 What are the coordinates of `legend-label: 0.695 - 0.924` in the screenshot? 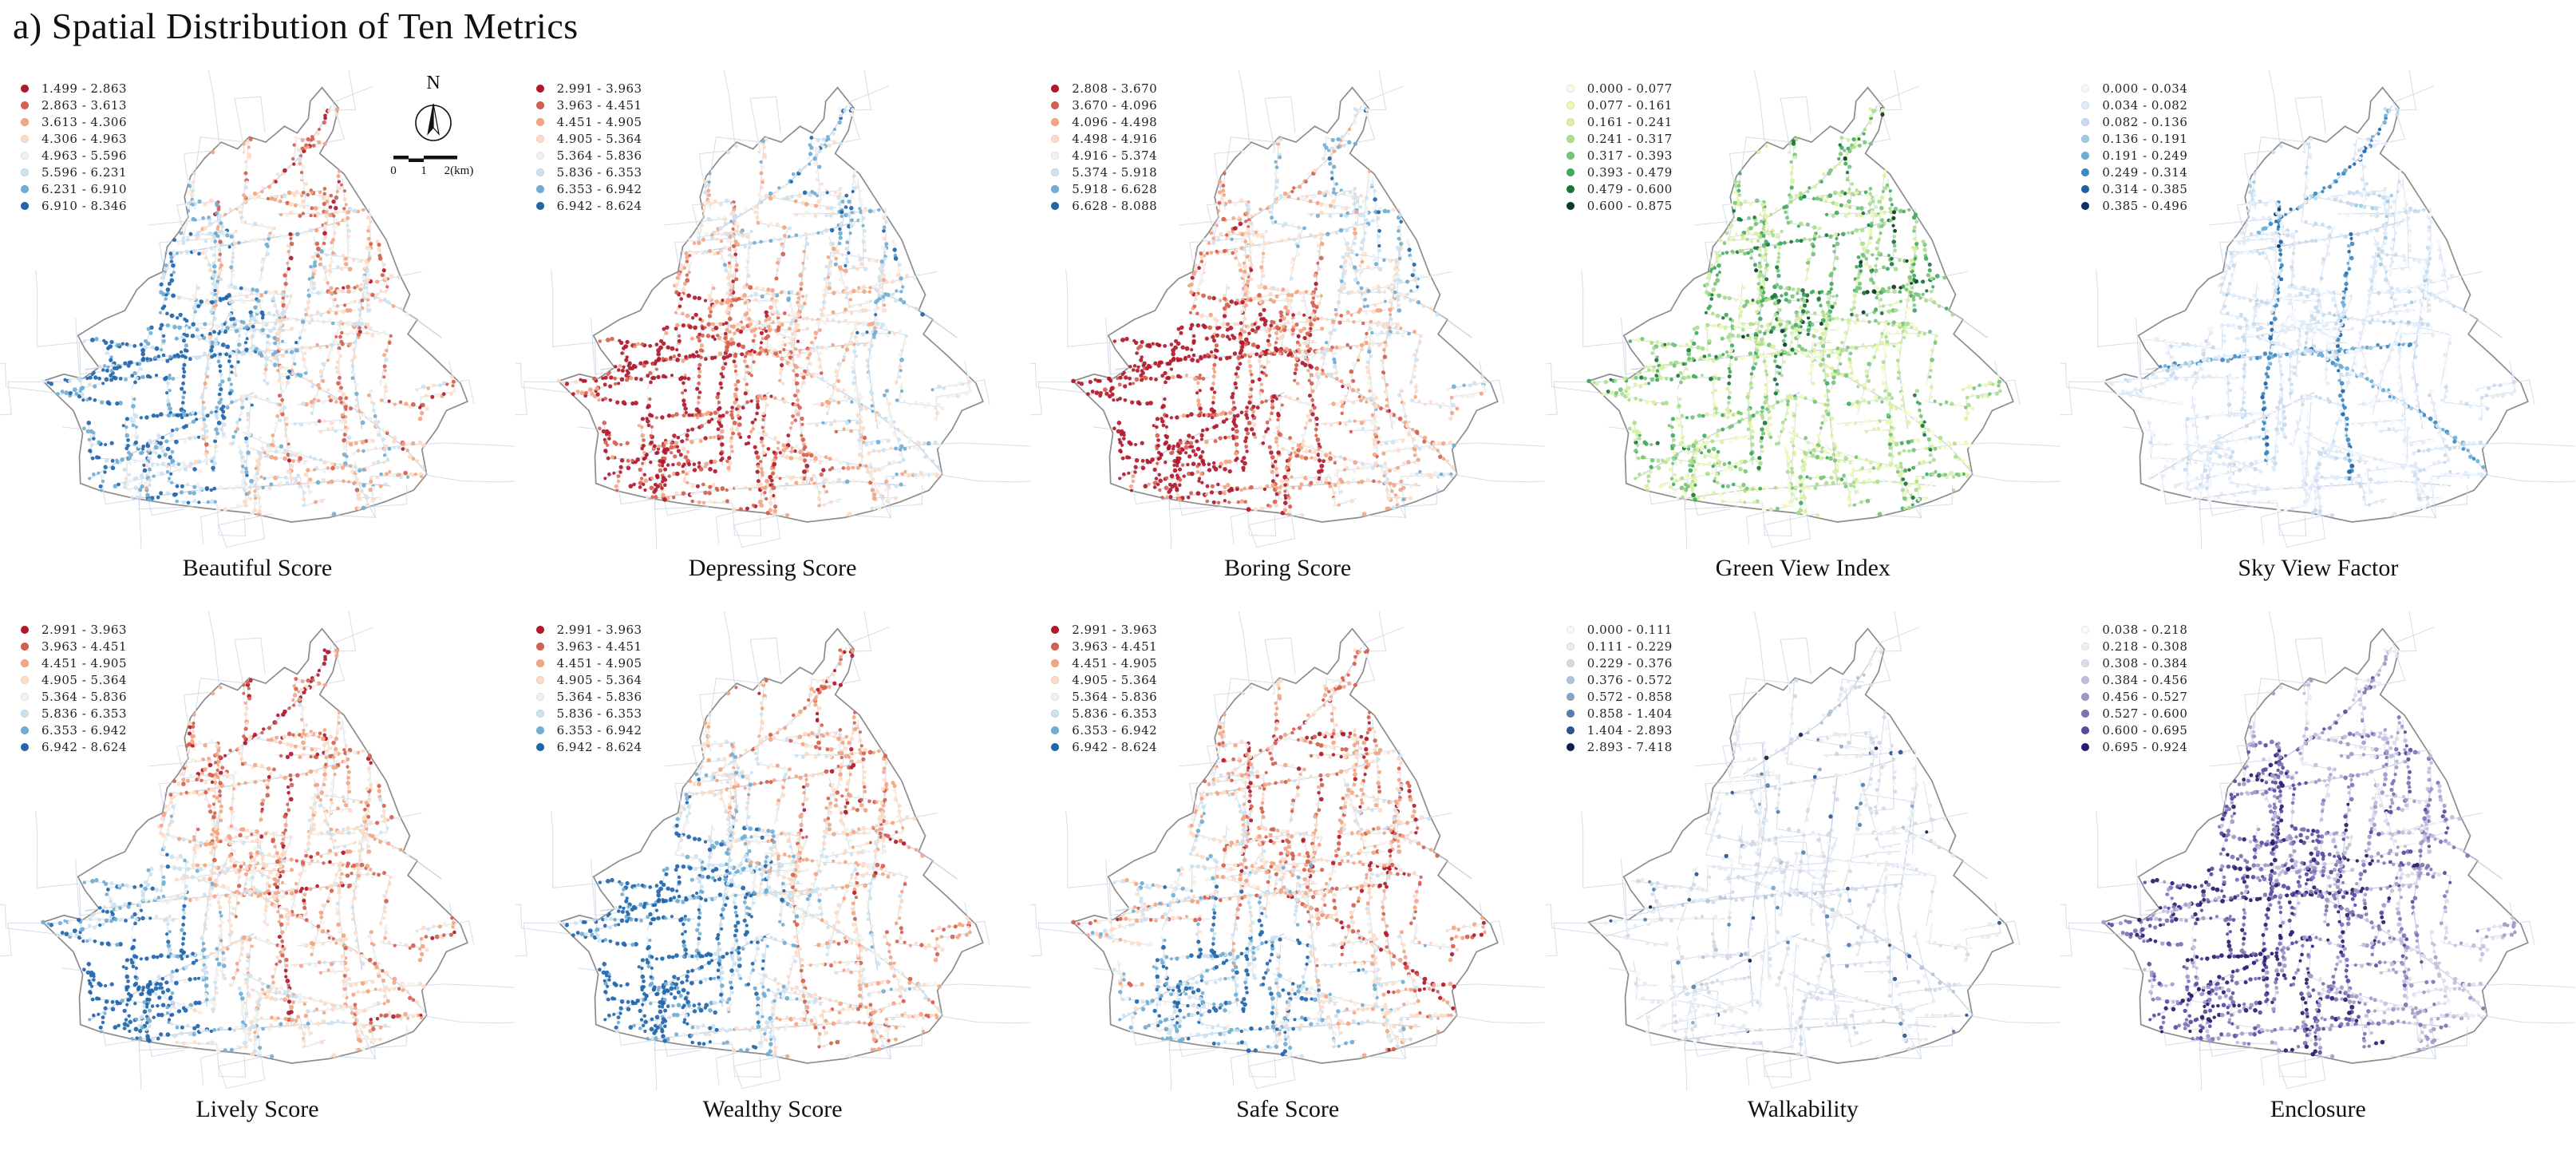 It's located at (2145, 747).